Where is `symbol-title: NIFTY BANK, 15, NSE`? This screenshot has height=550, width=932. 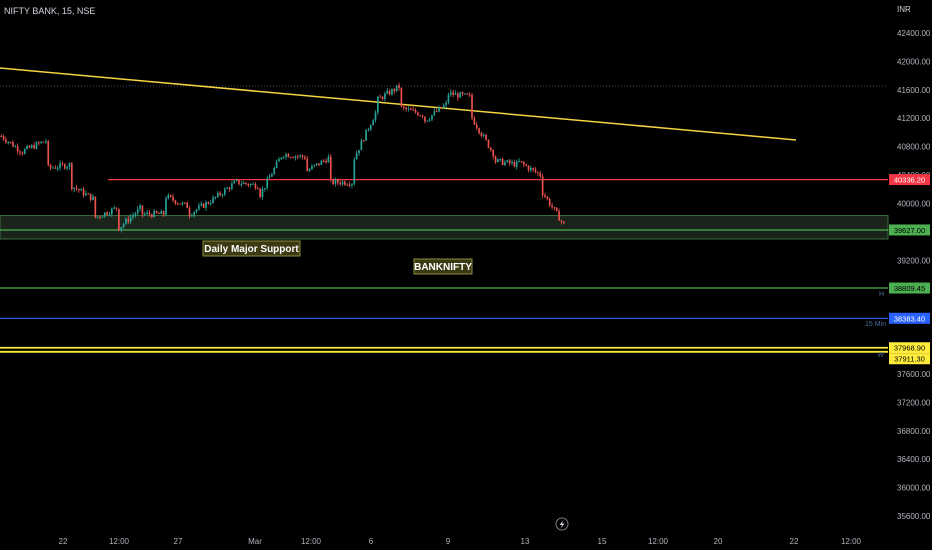
symbol-title: NIFTY BANK, 15, NSE is located at coordinates (49, 11).